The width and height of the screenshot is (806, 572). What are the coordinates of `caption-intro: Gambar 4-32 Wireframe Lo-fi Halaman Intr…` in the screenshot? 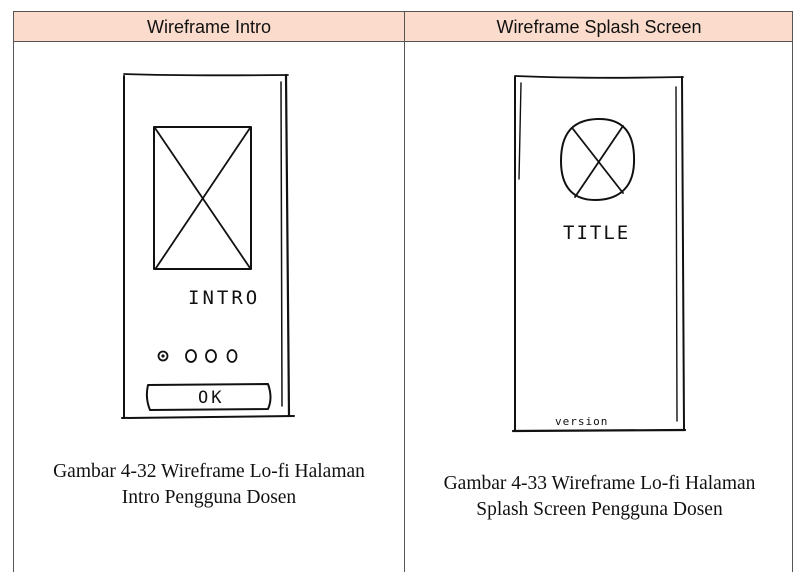 It's located at (209, 485).